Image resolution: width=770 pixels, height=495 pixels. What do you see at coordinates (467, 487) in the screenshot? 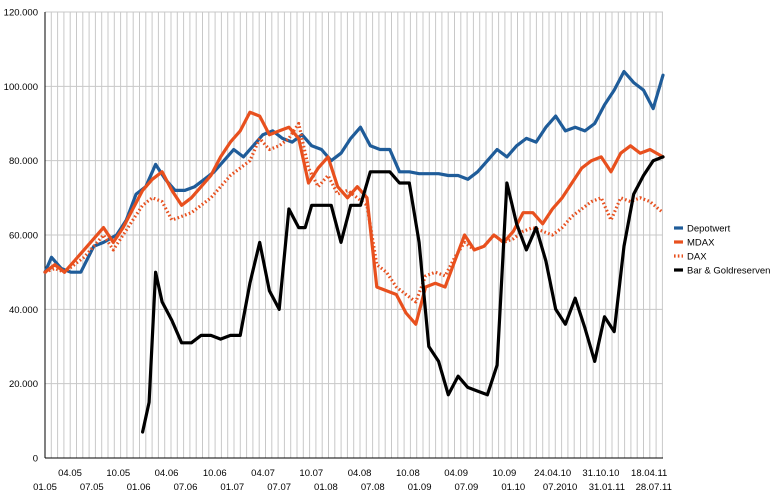
I see `x-tick-label: 07.09` at bounding box center [467, 487].